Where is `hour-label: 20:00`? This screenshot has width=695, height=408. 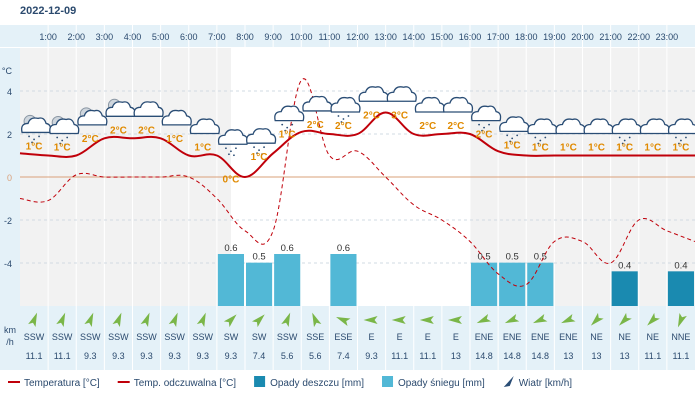 hour-label: 20:00 is located at coordinates (582, 37).